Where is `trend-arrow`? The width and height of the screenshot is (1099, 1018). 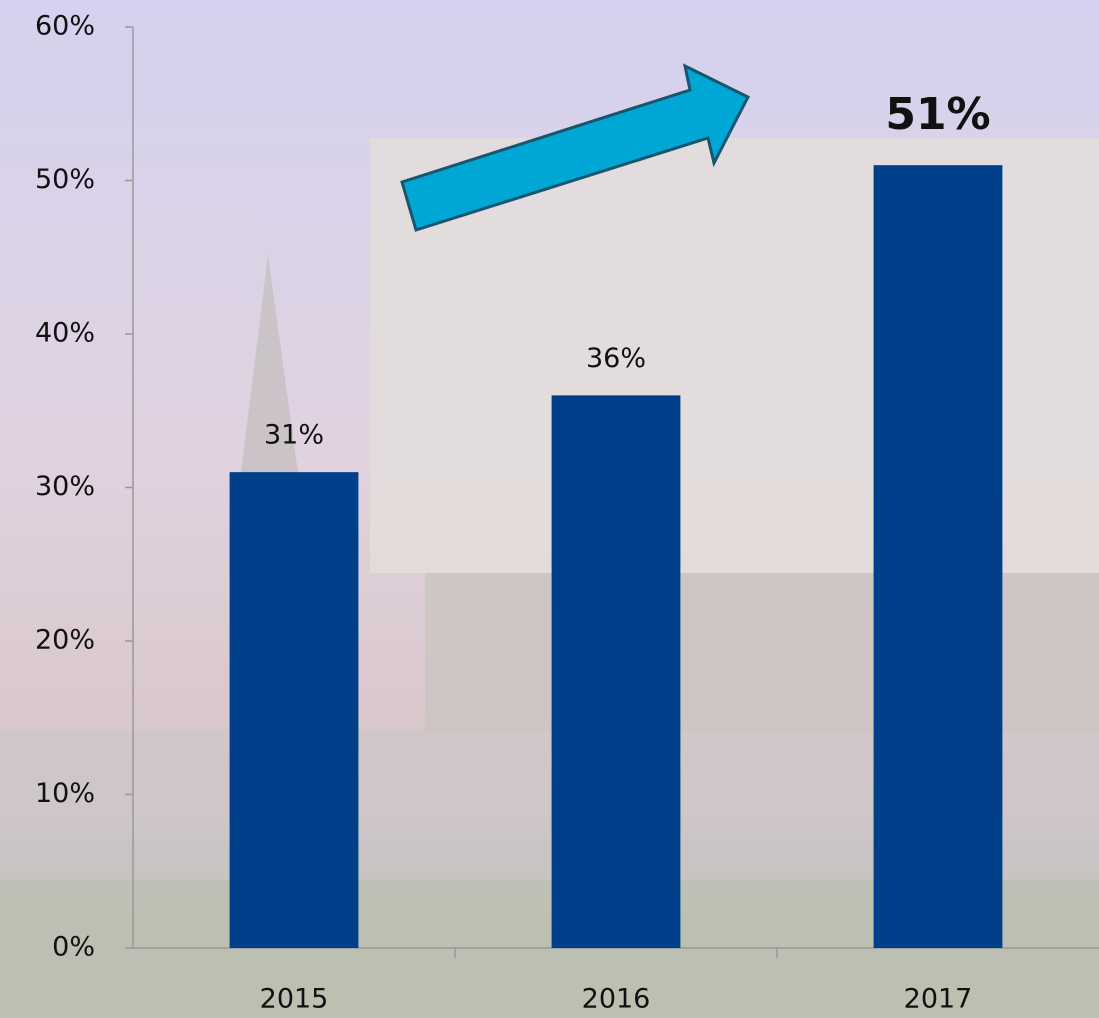 trend-arrow is located at coordinates (575, 147).